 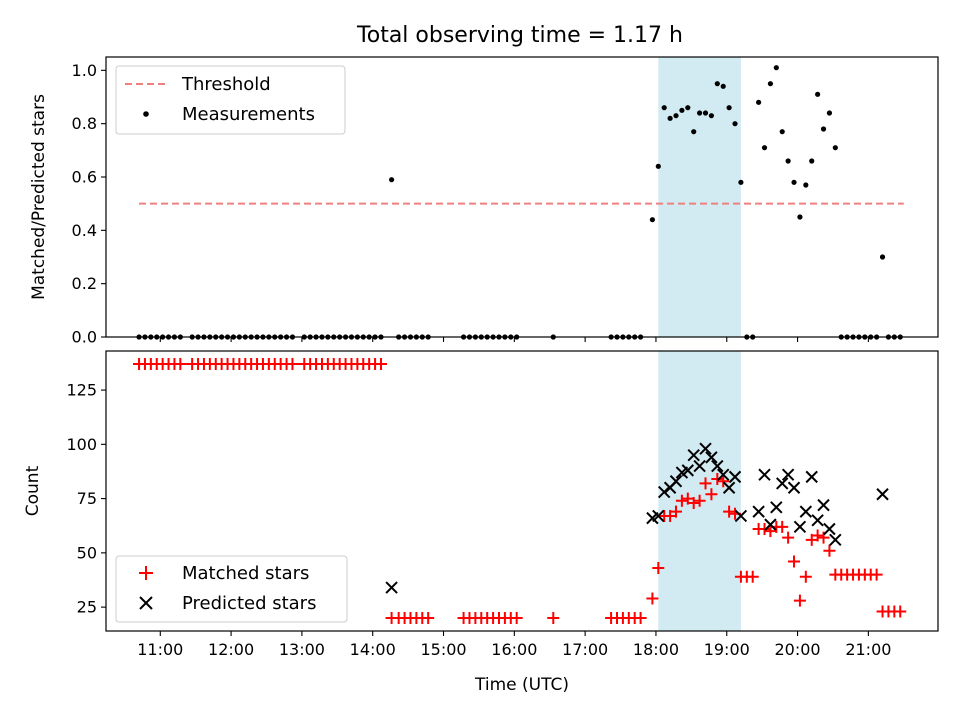 What do you see at coordinates (519, 35) in the screenshot?
I see `chart-title: Total observing time = 1.17 h` at bounding box center [519, 35].